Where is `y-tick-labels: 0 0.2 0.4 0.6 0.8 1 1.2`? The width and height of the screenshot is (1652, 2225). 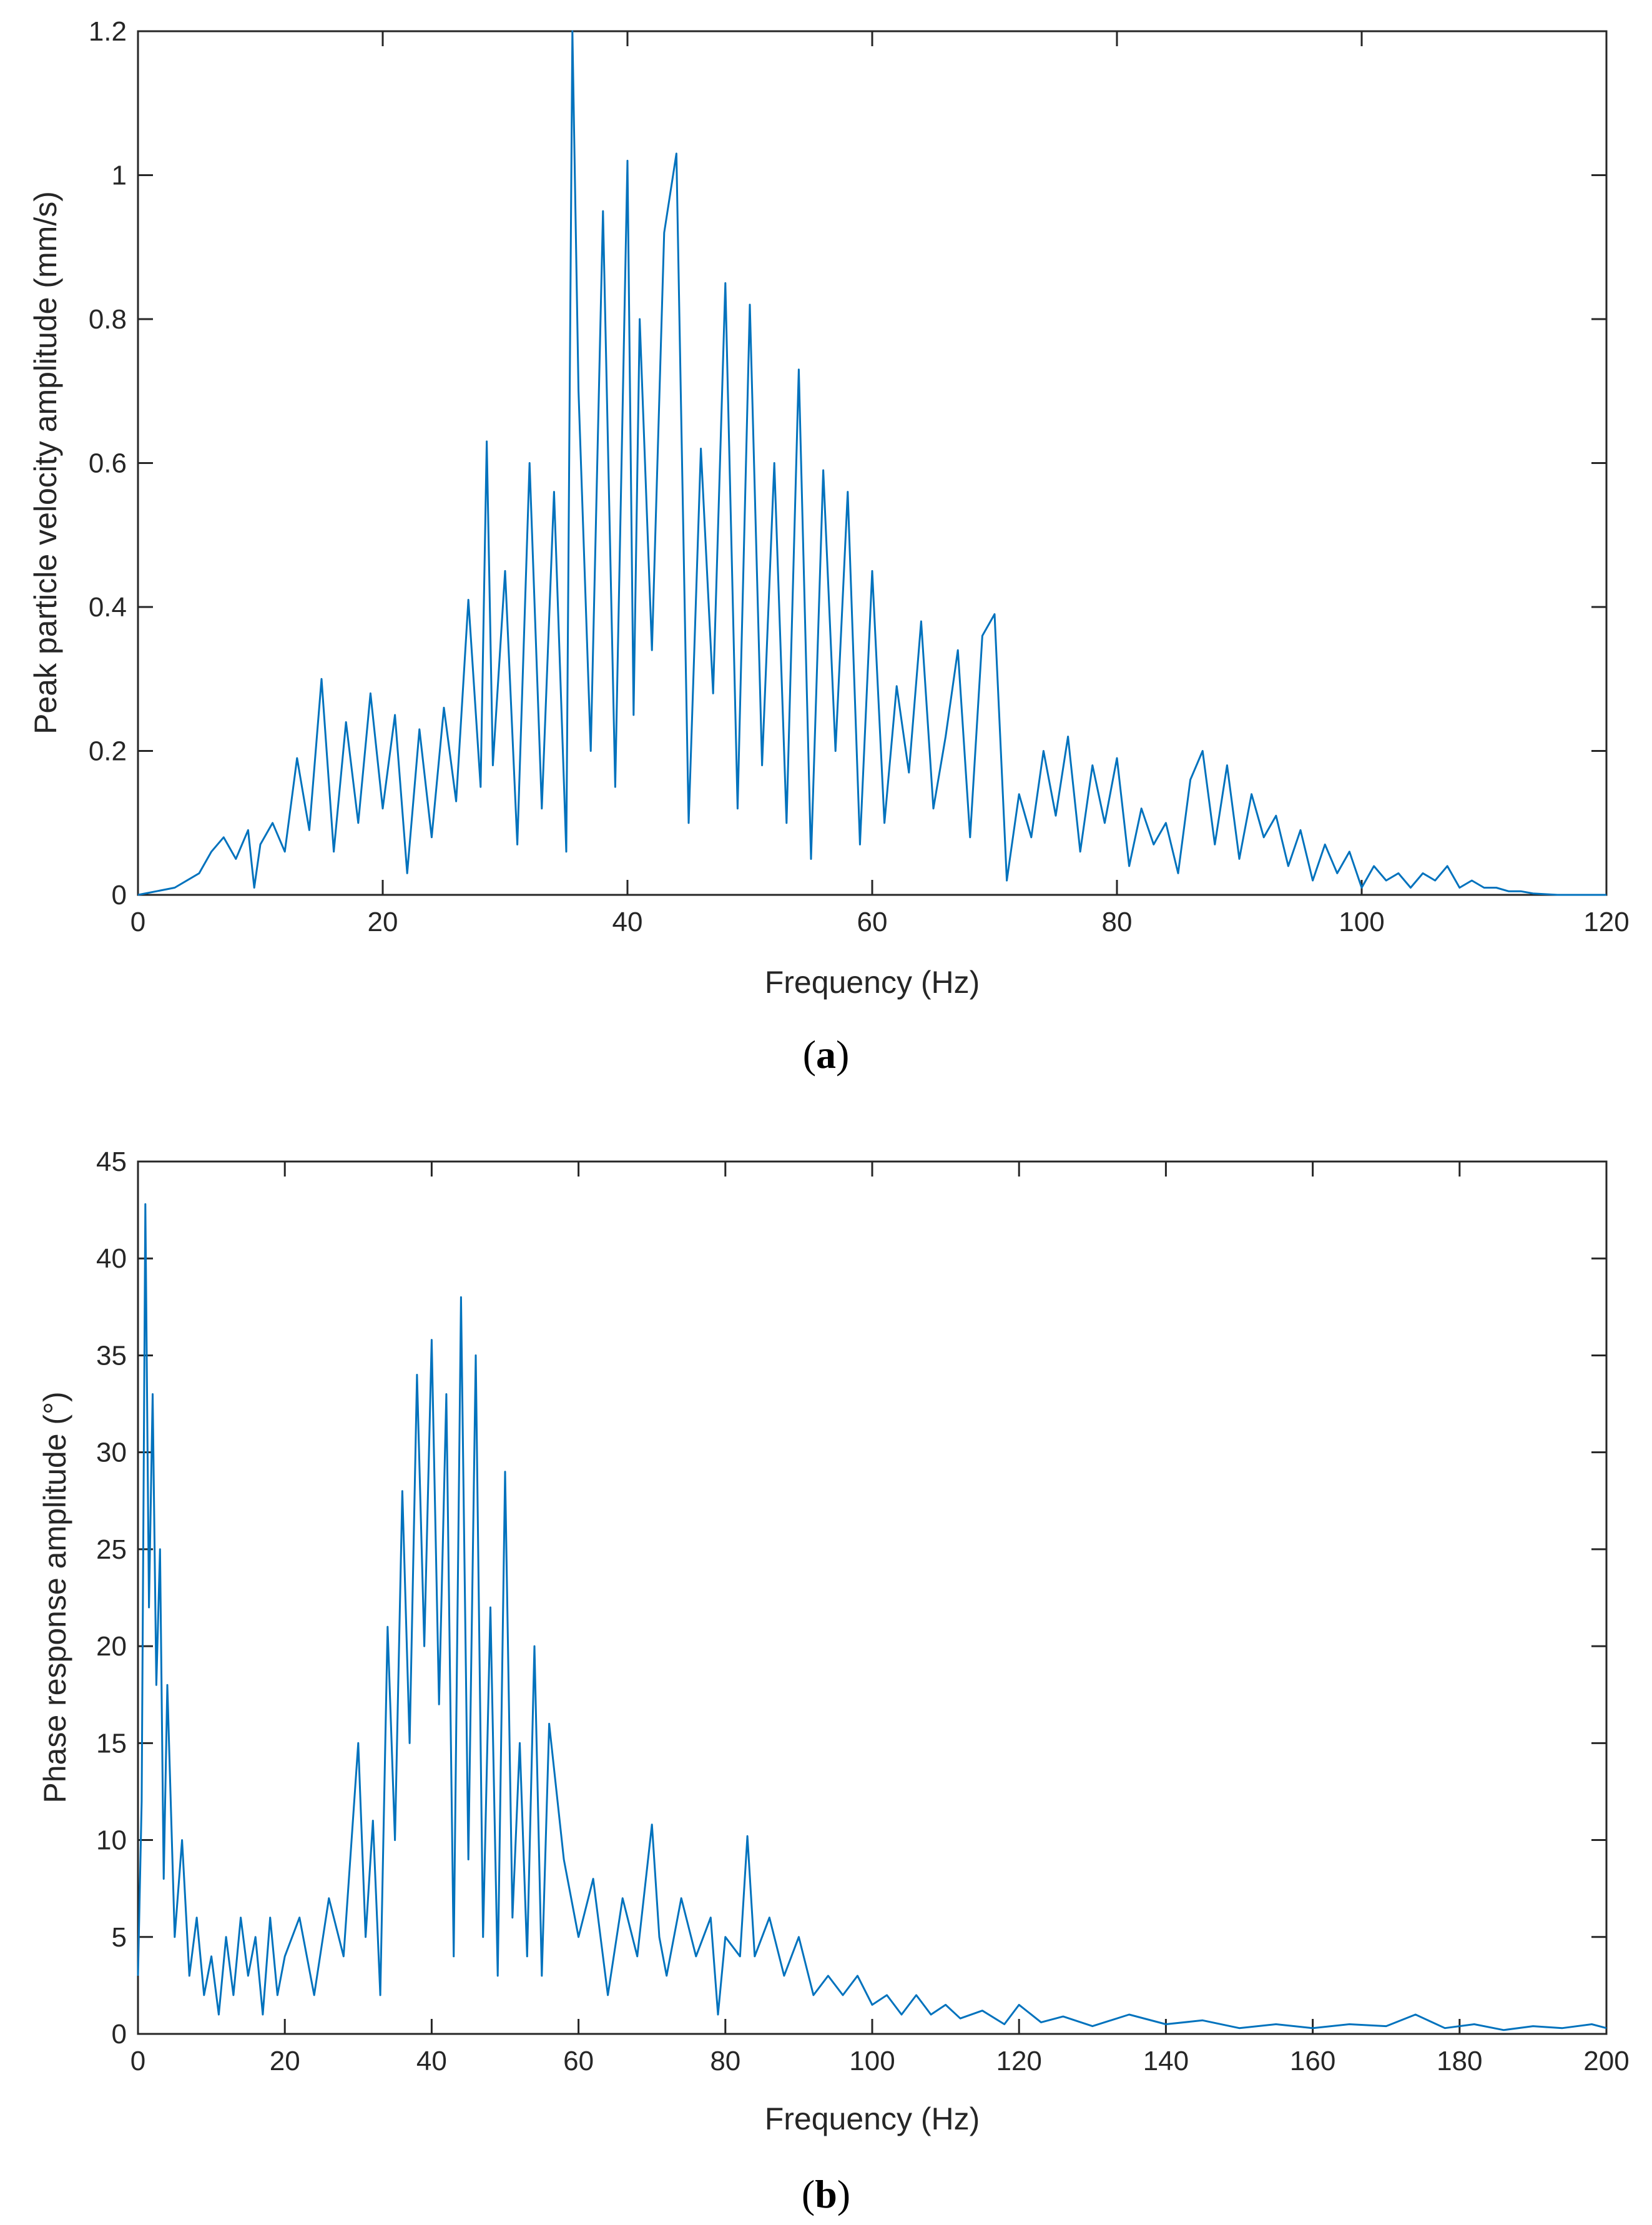
y-tick-labels: 0 0.2 0.4 0.6 0.8 1 1.2 is located at coordinates (108, 463).